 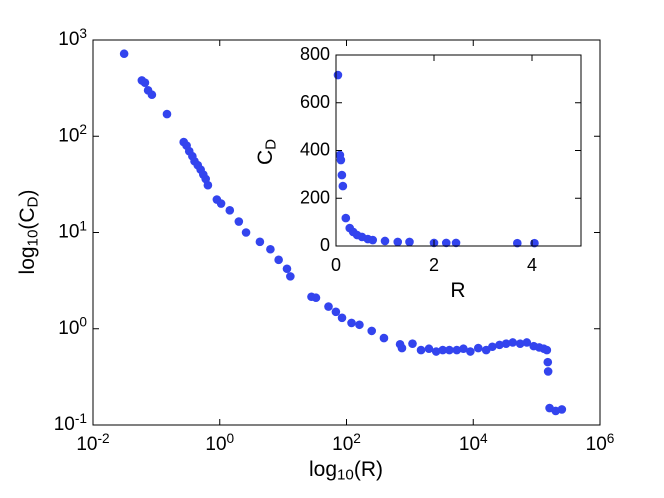 What do you see at coordinates (72, 230) in the screenshot?
I see `y-tick-label: 101​` at bounding box center [72, 230].